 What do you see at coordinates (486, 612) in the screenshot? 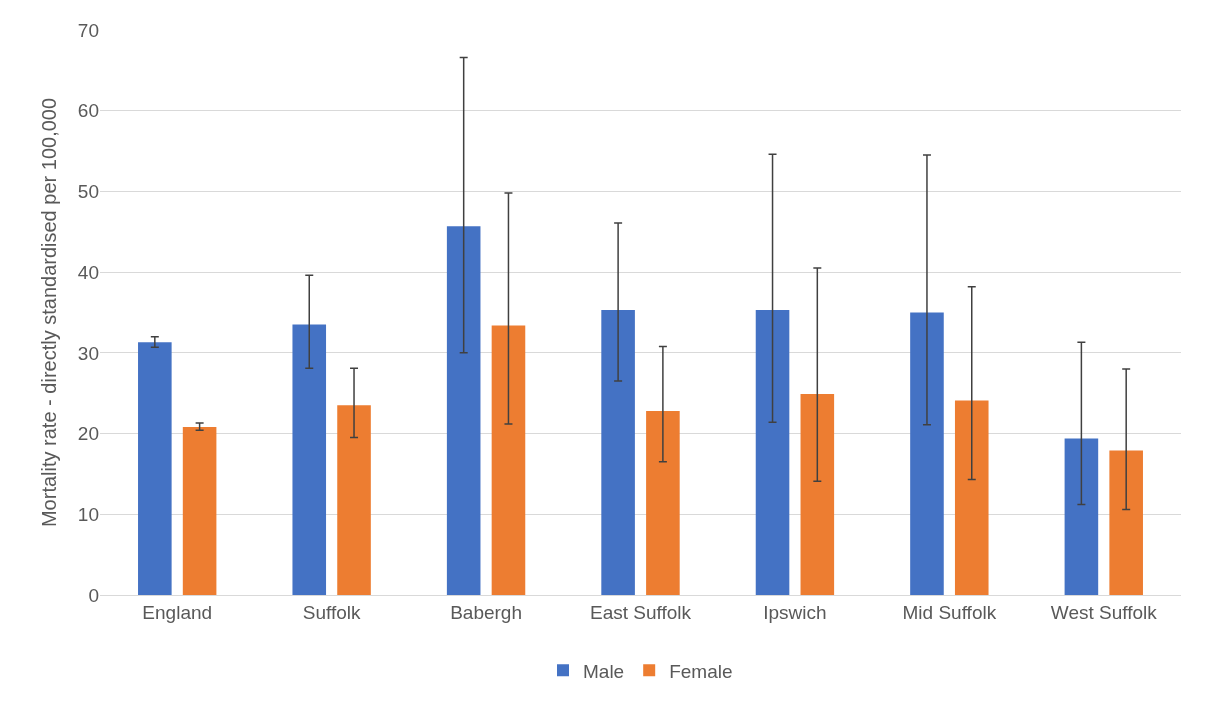
I see `x-tick-label: Babergh` at bounding box center [486, 612].